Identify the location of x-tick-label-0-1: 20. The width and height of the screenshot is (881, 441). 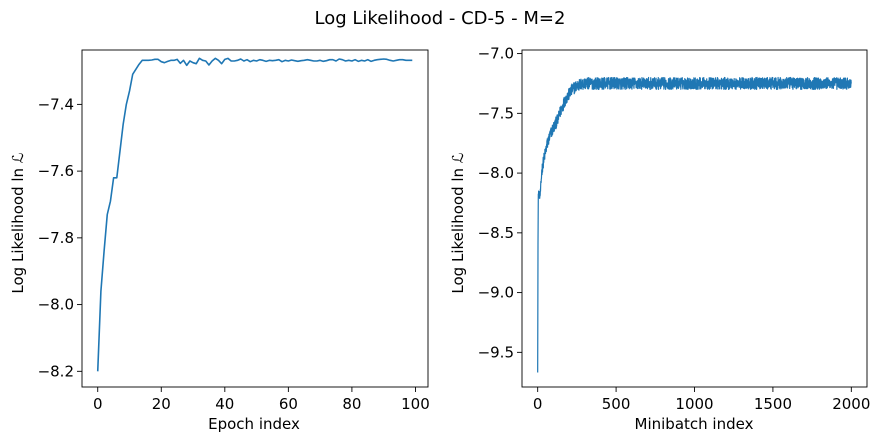
(161, 404).